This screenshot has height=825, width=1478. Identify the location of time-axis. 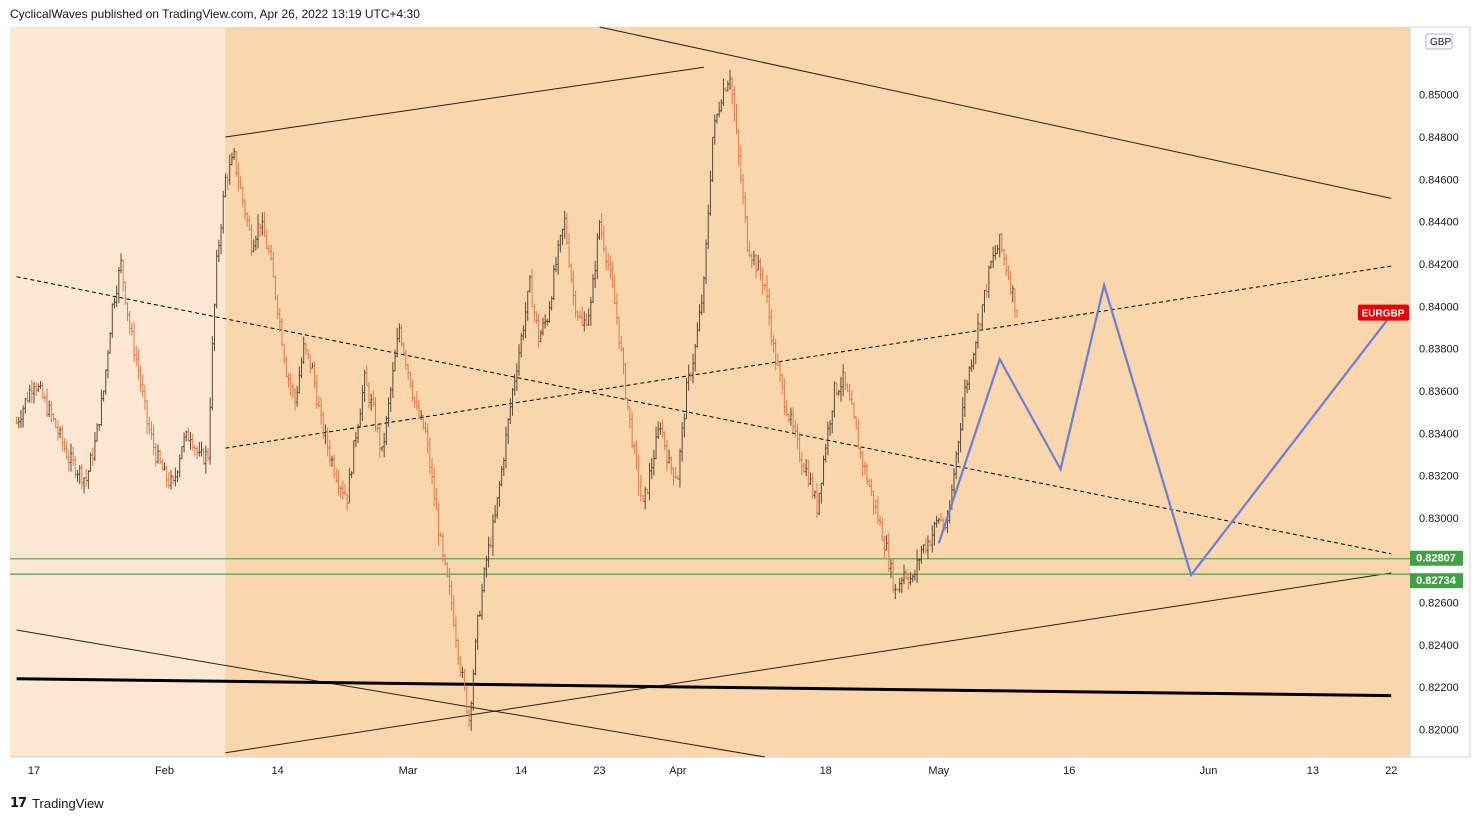
(740, 772).